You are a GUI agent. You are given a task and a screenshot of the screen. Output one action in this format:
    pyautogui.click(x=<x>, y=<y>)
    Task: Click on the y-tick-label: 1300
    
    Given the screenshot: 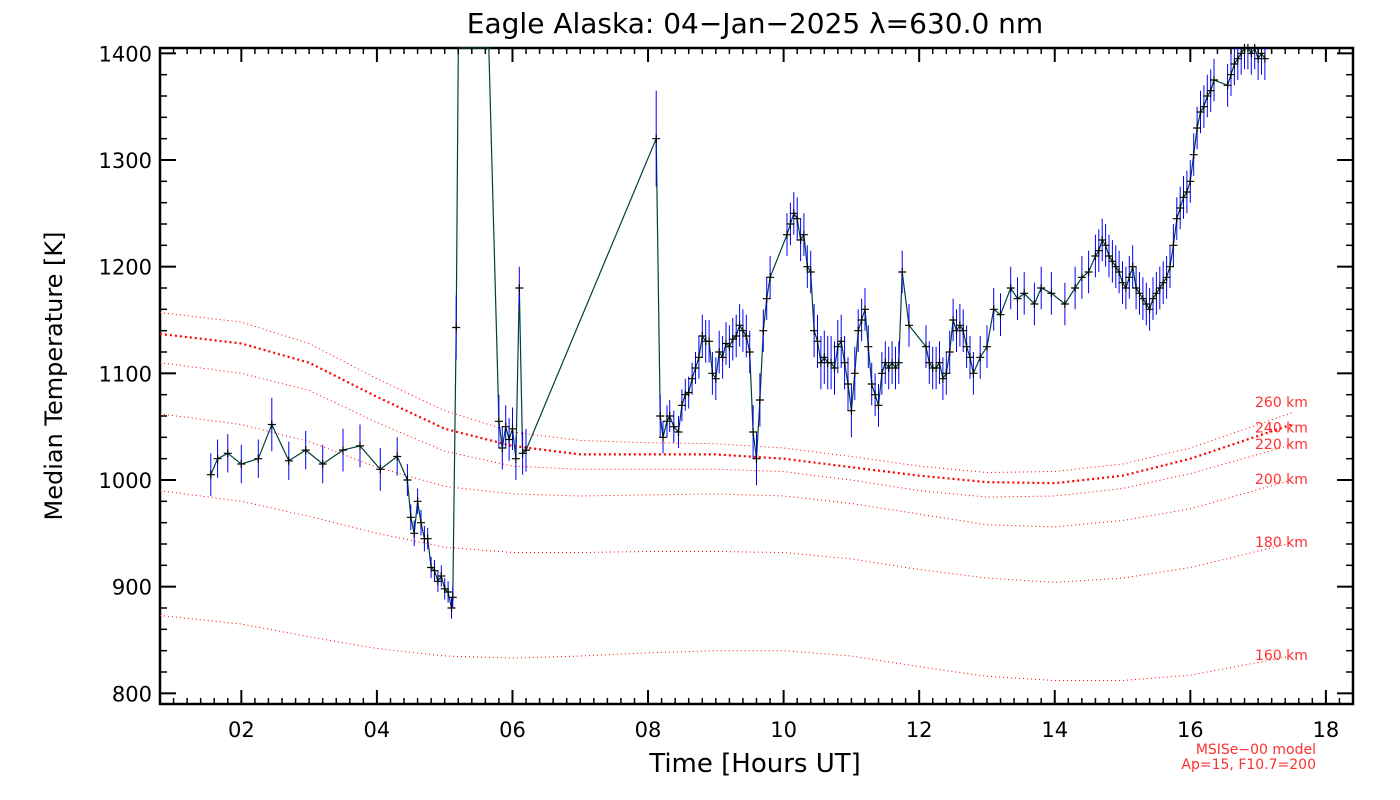 What is the action you would take?
    pyautogui.click(x=125, y=161)
    